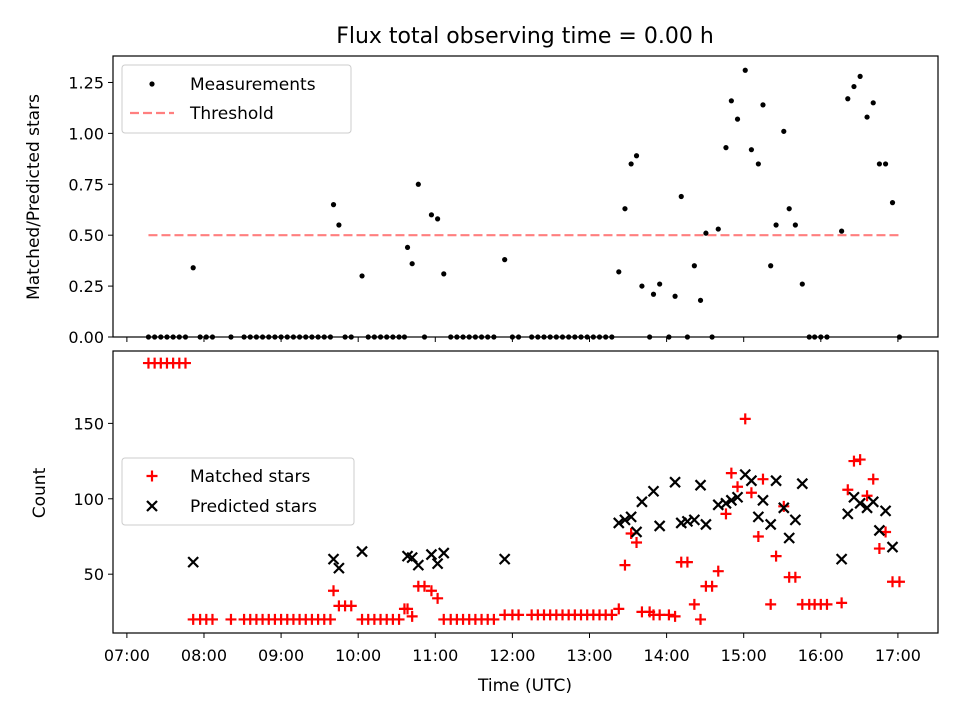 This screenshot has height=720, width=960. Describe the element at coordinates (253, 85) in the screenshot. I see `legend-measurements-label: Measurements` at that location.